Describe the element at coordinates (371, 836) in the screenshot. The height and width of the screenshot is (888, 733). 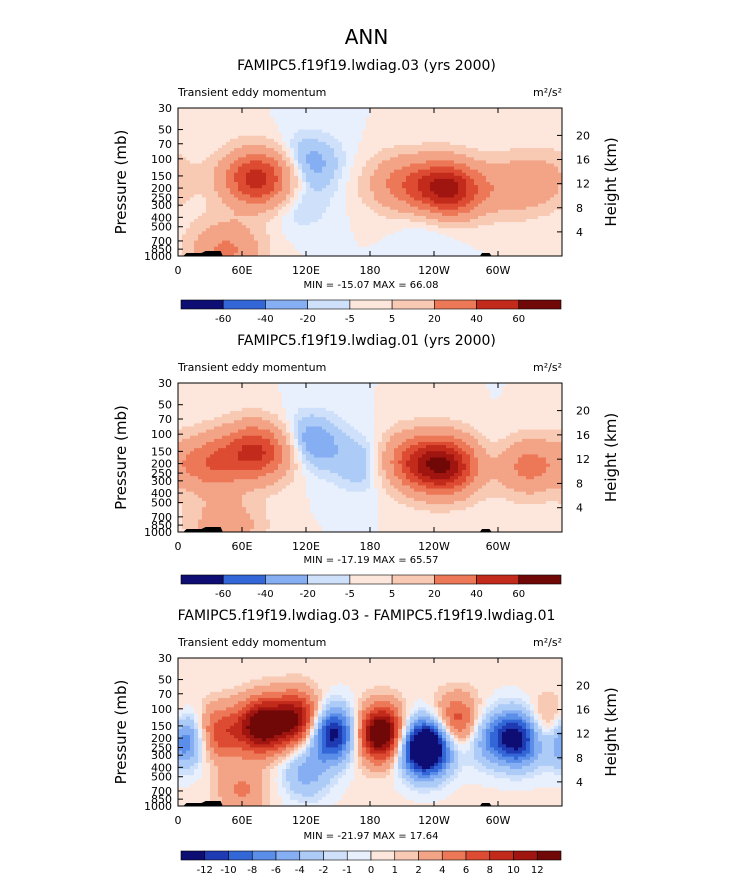
I see `min-max-stats: MIN = -21.97 MAX = 17.64` at that location.